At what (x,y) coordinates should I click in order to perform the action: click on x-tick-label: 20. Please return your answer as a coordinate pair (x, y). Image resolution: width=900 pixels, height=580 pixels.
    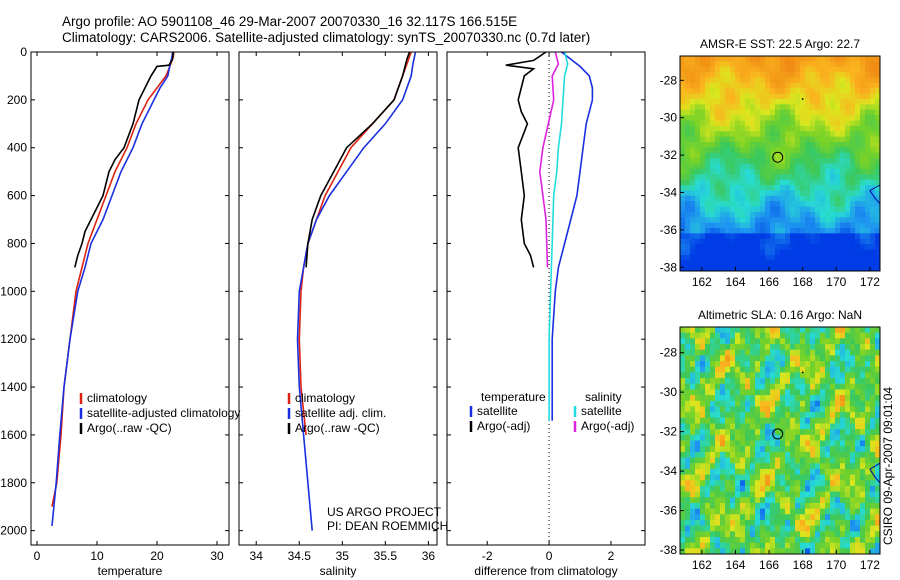
    Looking at the image, I should click on (157, 556).